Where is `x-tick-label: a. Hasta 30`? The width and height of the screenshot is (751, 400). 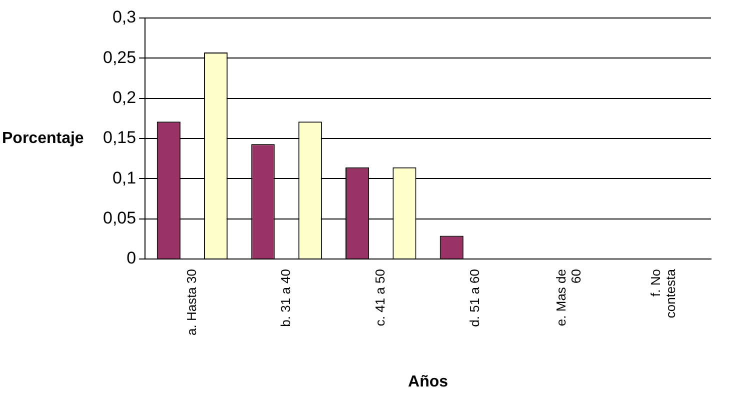
x-tick-label: a. Hasta 30 is located at coordinates (191, 302).